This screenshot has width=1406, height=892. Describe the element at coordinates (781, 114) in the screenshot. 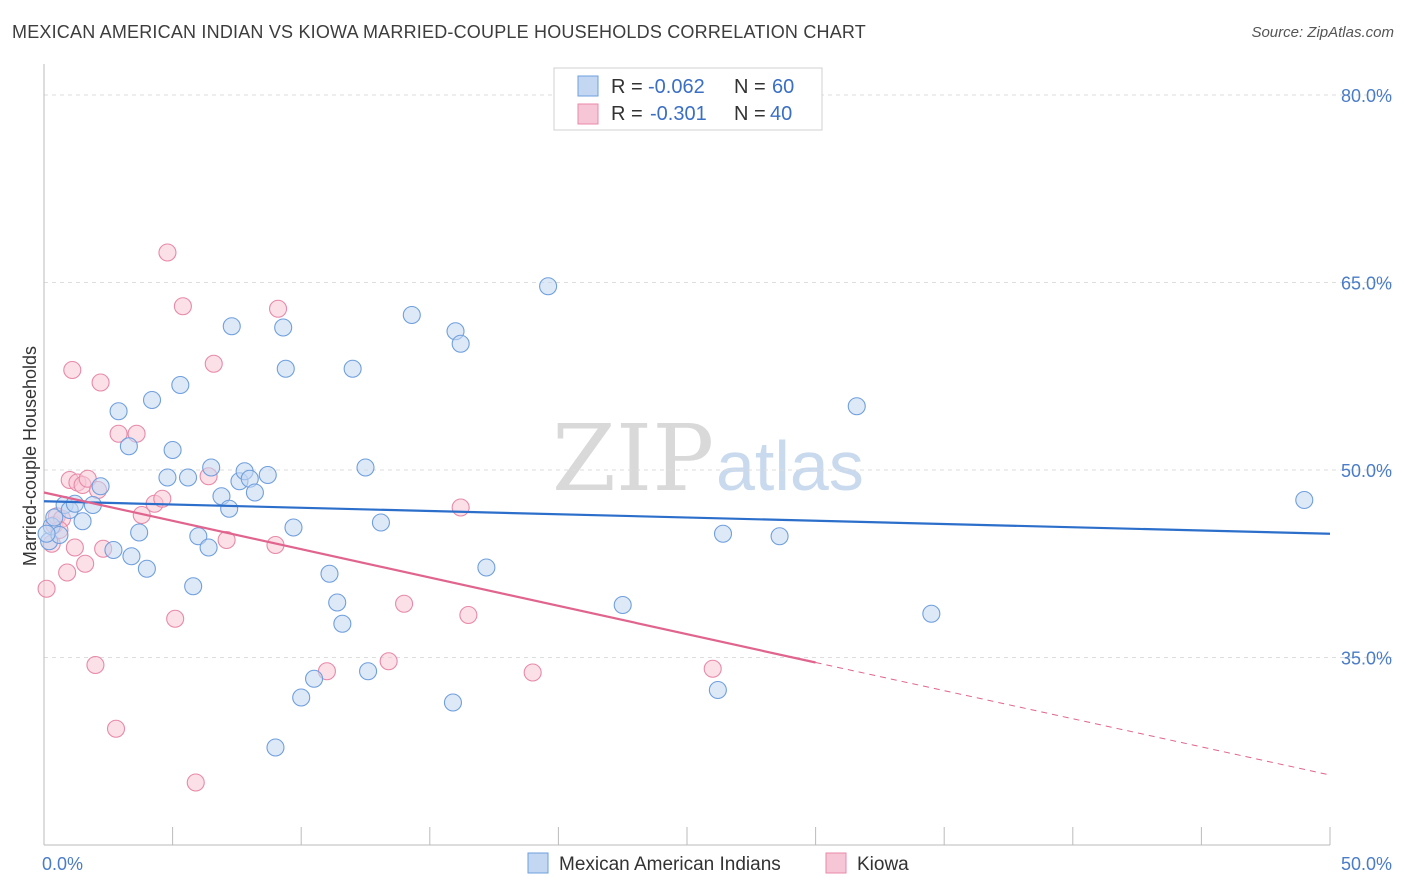

I see `legend-n-value-pink: 40` at that location.